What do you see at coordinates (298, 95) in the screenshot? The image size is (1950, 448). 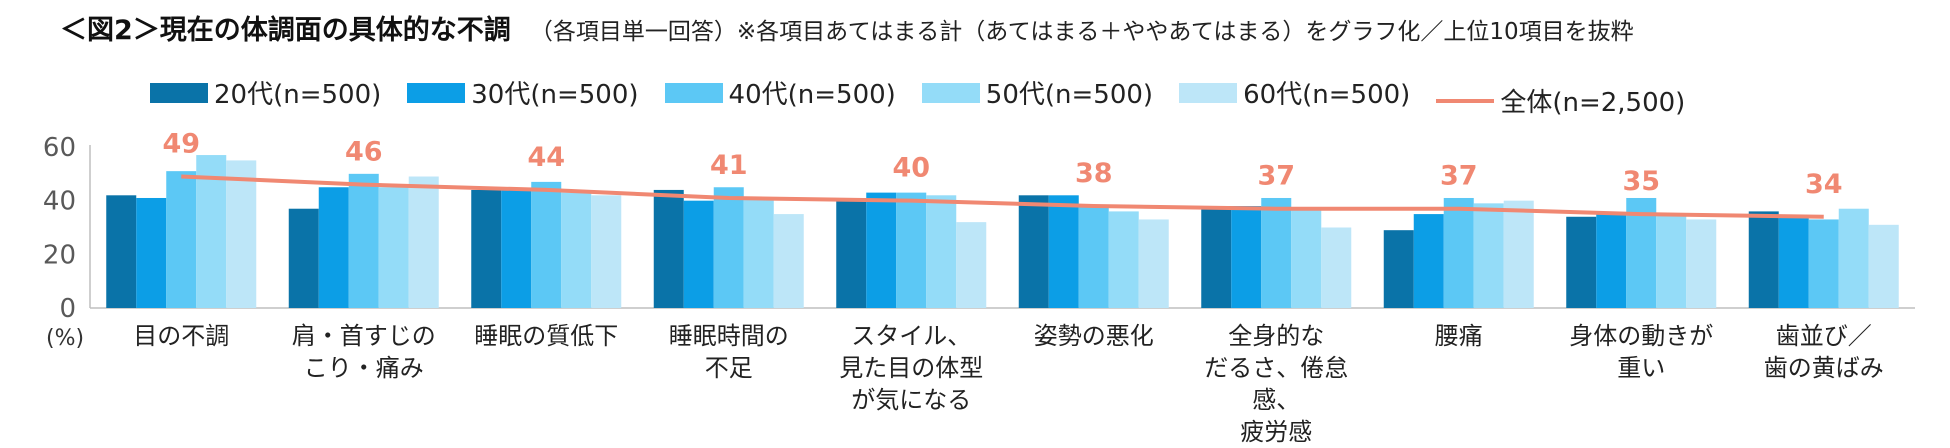 I see `legend-label: 20代(n=500)` at bounding box center [298, 95].